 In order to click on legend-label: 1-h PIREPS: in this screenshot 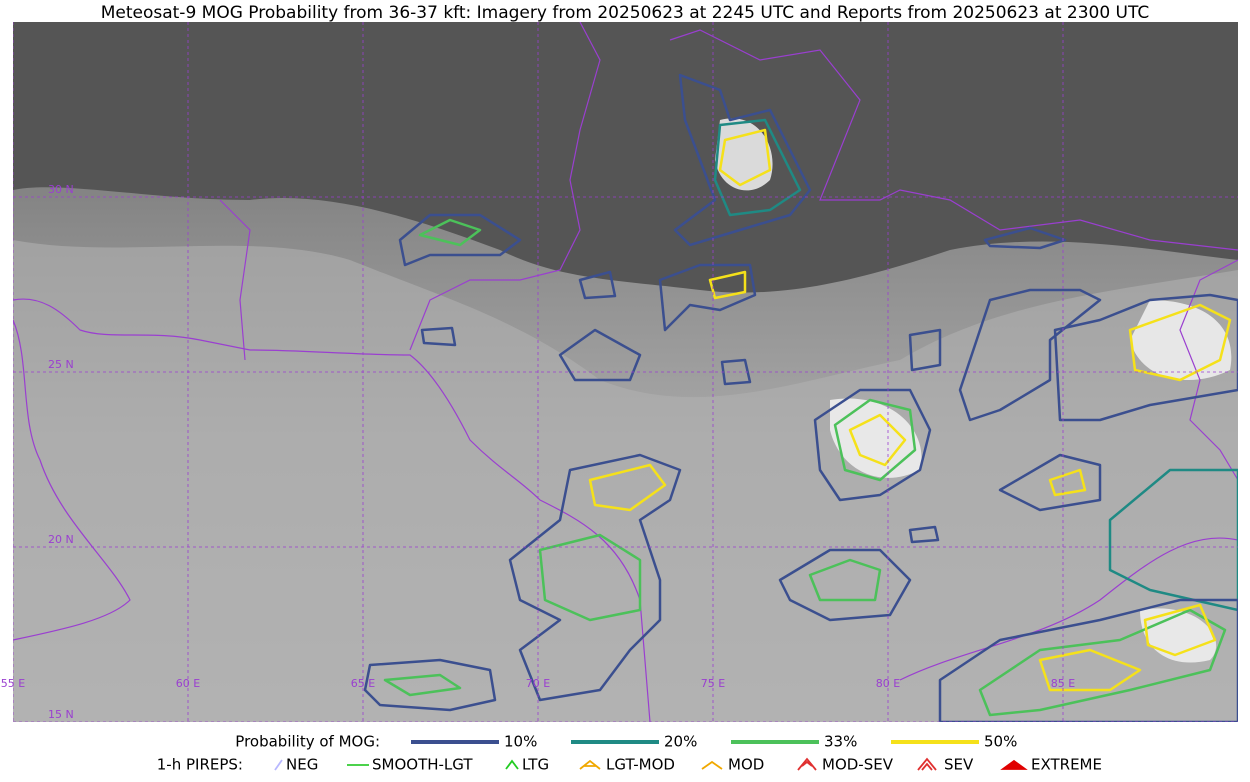, I will do `click(200, 765)`.